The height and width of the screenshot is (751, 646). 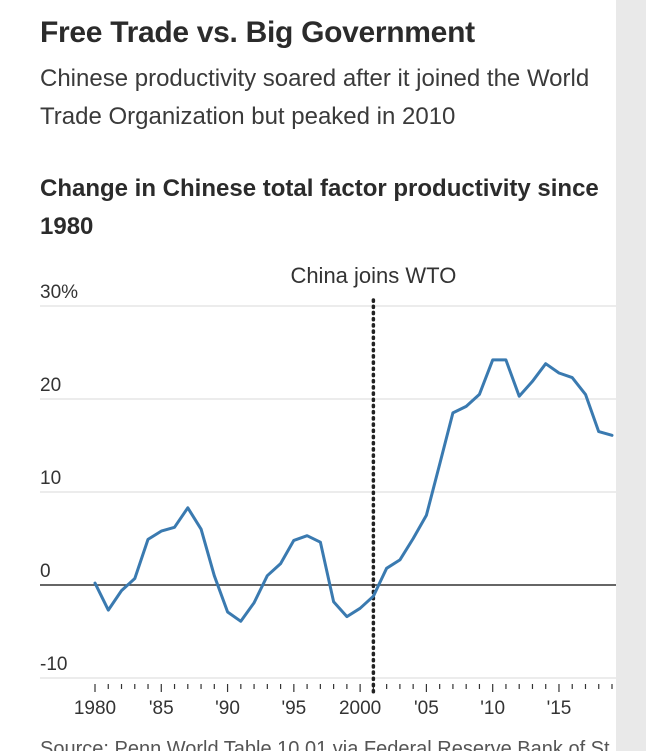 I want to click on y-tick-label: 20, so click(x=50, y=385).